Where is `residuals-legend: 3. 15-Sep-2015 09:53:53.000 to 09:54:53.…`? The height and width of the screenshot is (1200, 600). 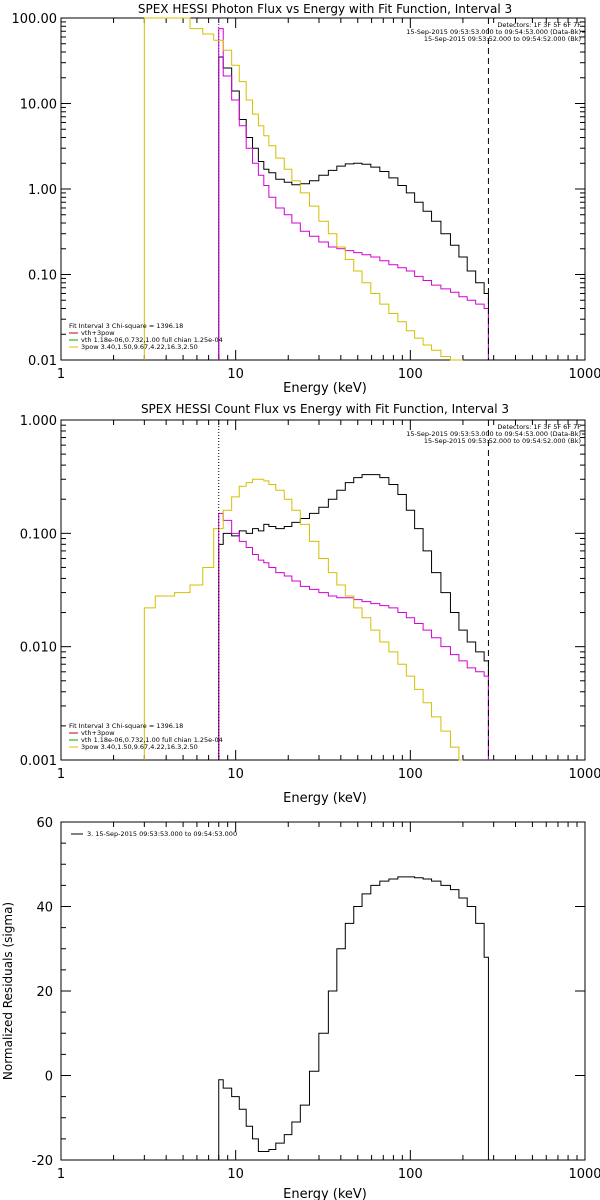 residuals-legend: 3. 15-Sep-2015 09:53:53.000 to 09:54:53.… is located at coordinates (154, 834).